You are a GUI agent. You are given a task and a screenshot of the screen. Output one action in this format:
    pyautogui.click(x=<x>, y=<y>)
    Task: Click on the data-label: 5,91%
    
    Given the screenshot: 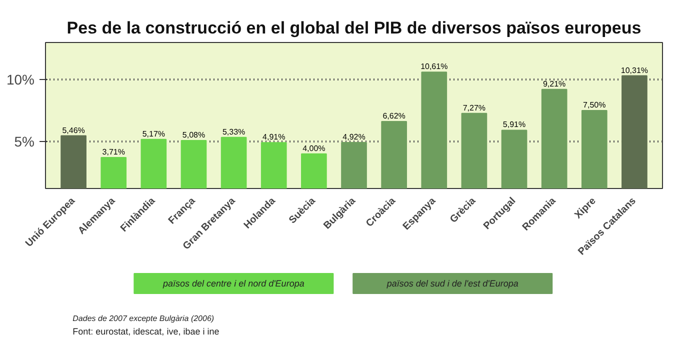 What is the action you would take?
    pyautogui.click(x=514, y=125)
    